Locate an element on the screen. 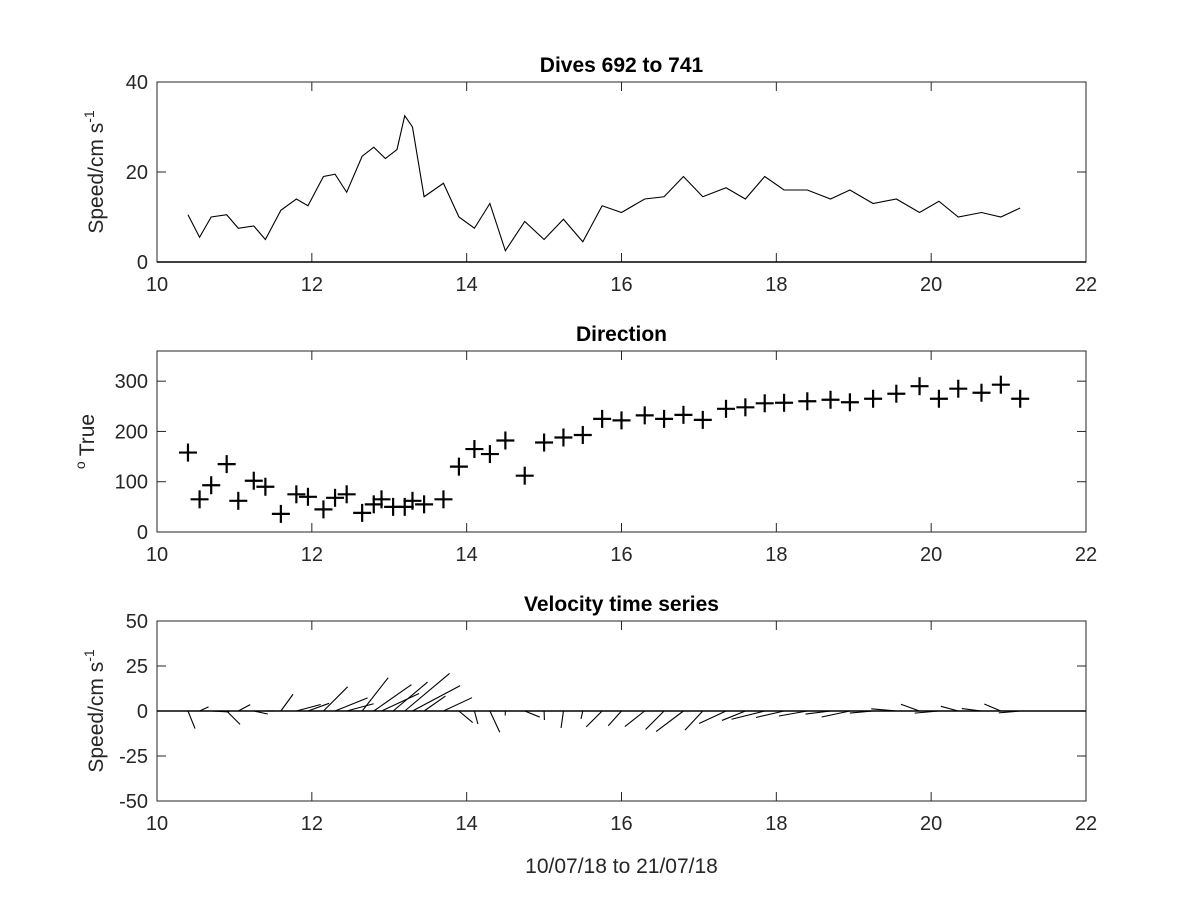 Image resolution: width=1200 pixels, height=900 pixels. speed-series-line is located at coordinates (604, 183).